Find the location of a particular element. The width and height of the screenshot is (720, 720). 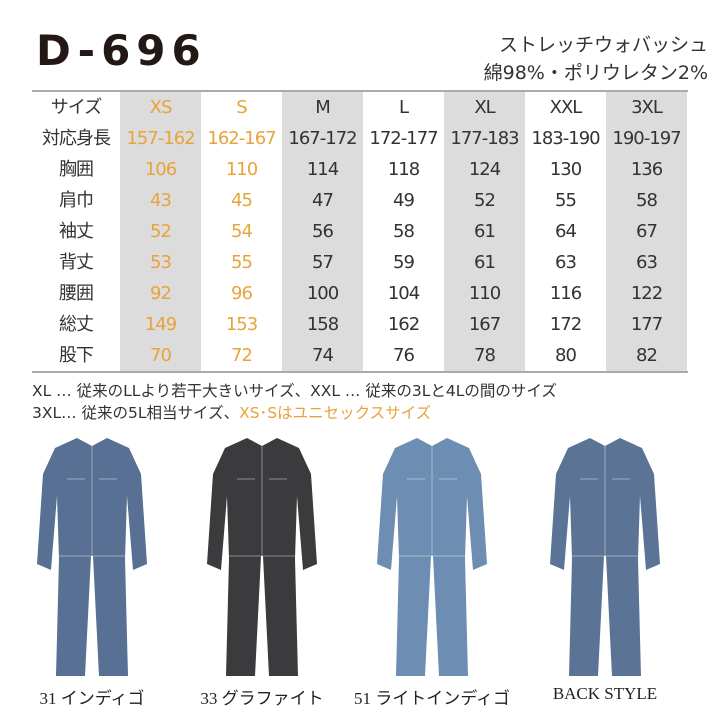

table-cell: 53 is located at coordinates (160, 262).